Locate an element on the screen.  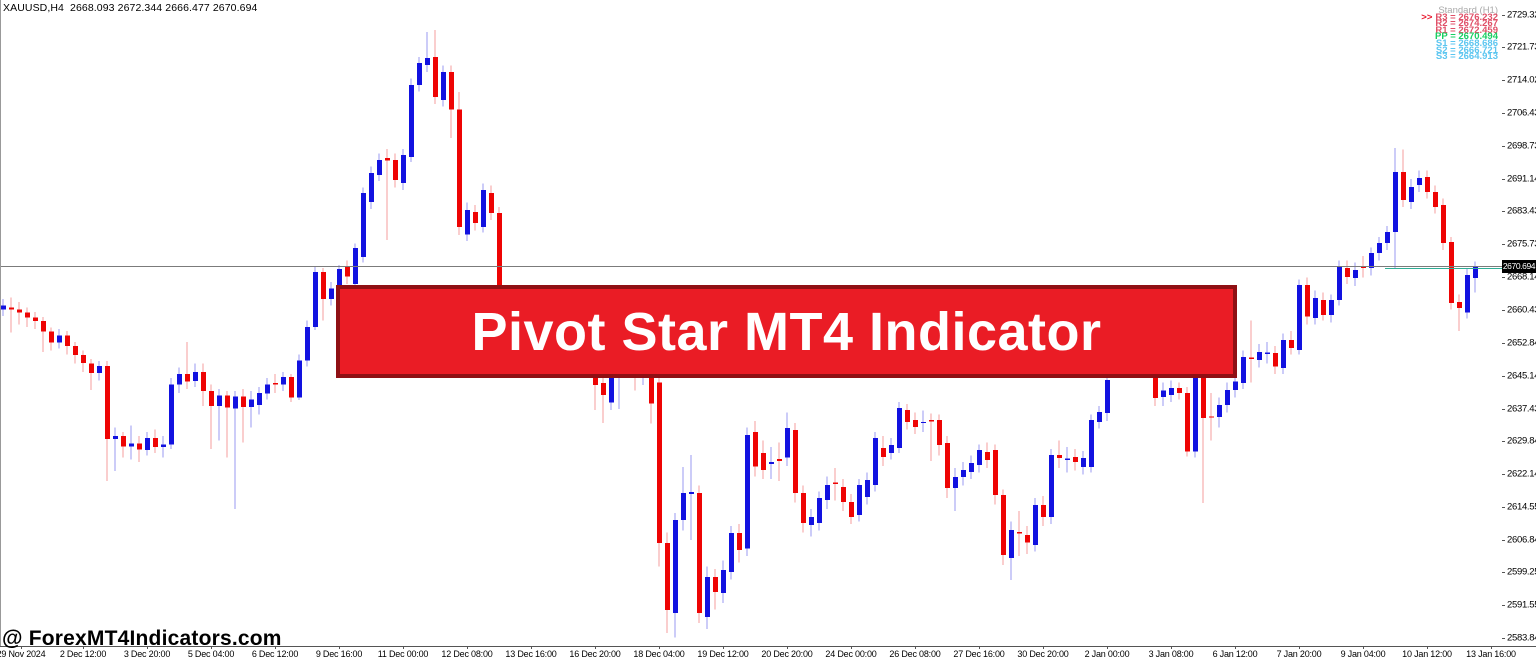
pivot-level-r2: R2 = 2674.267 is located at coordinates (1466, 24).